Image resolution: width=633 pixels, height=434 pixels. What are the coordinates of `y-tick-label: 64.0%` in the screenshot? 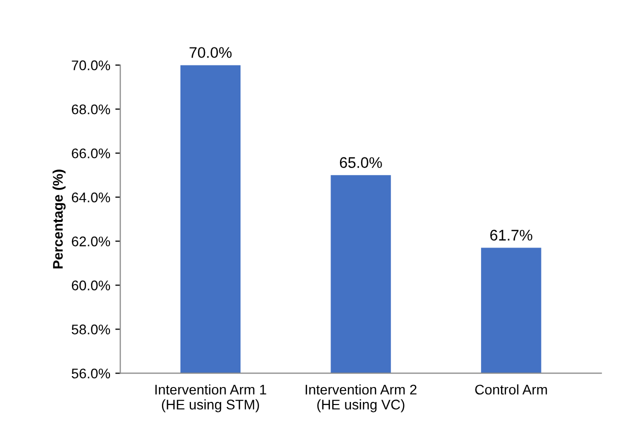 It's located at (91, 197).